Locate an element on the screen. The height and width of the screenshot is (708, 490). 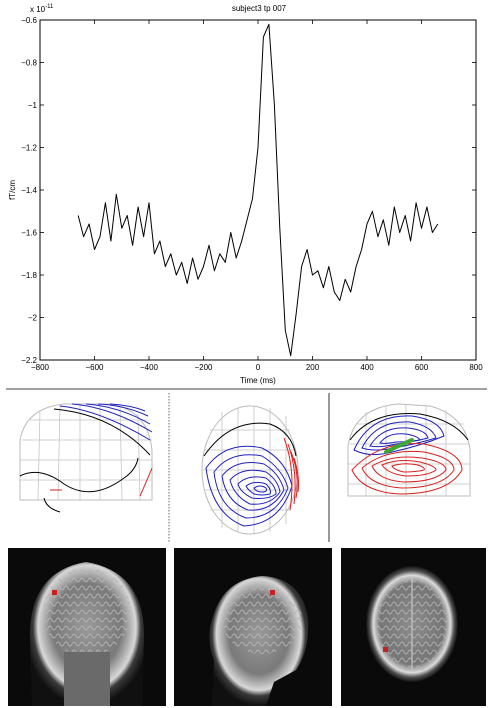
topomap-top is located at coordinates (250, 470).